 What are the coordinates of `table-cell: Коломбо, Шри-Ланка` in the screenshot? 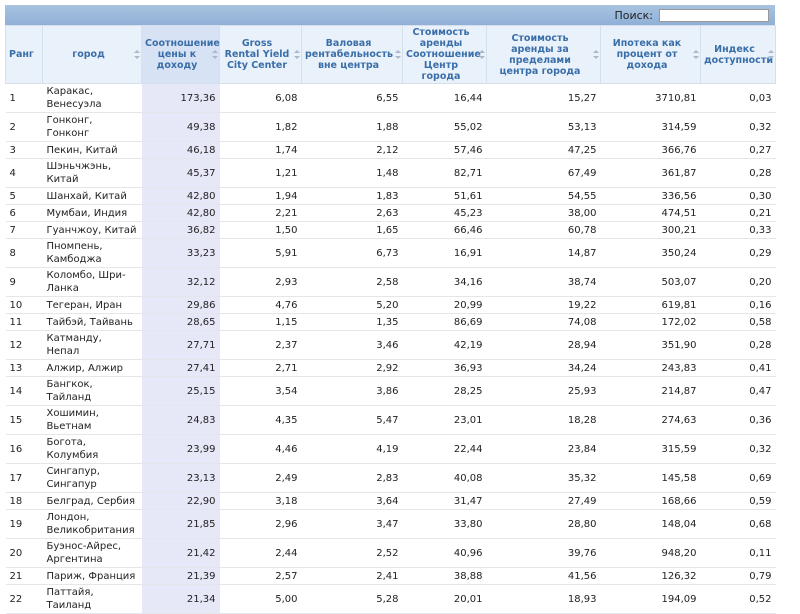 It's located at (92, 282).